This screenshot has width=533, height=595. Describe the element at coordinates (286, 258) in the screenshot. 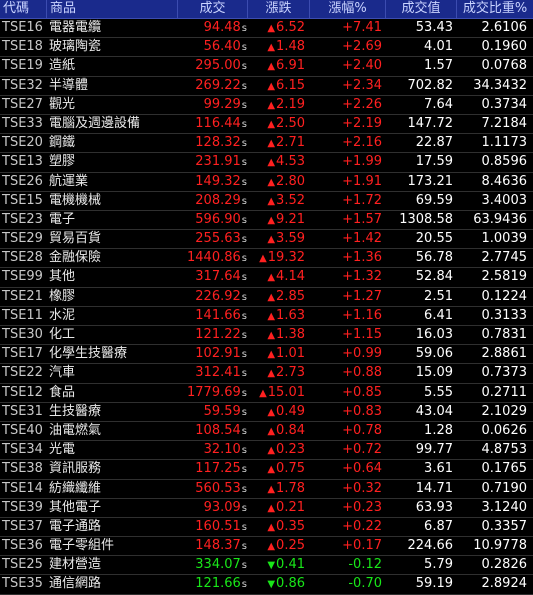

I see `row-change: 19.32` at that location.